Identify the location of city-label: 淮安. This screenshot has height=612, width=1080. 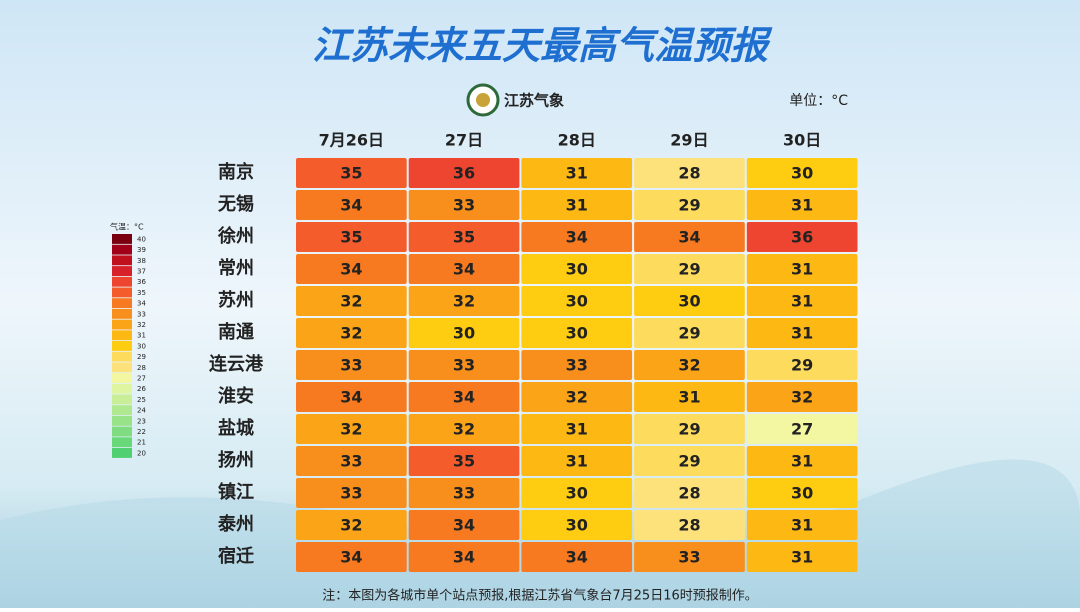
(236, 396).